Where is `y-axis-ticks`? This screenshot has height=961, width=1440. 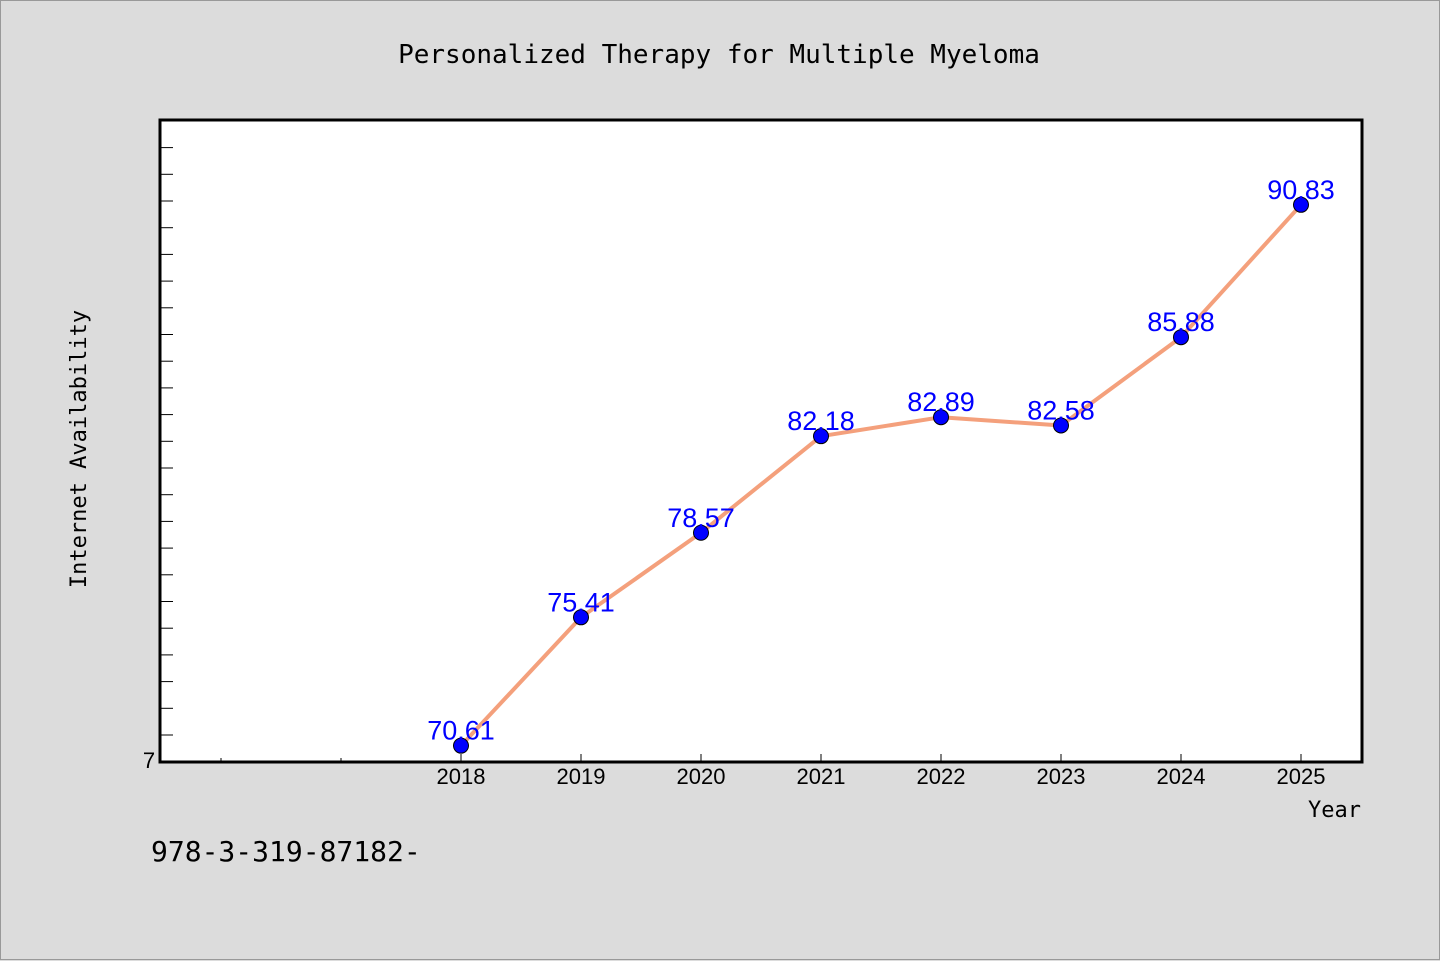
y-axis-ticks is located at coordinates (166, 441).